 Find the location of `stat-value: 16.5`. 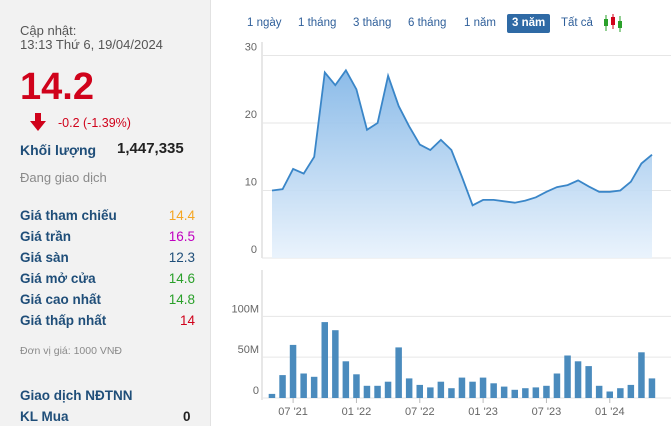

stat-value: 16.5 is located at coordinates (181, 236).